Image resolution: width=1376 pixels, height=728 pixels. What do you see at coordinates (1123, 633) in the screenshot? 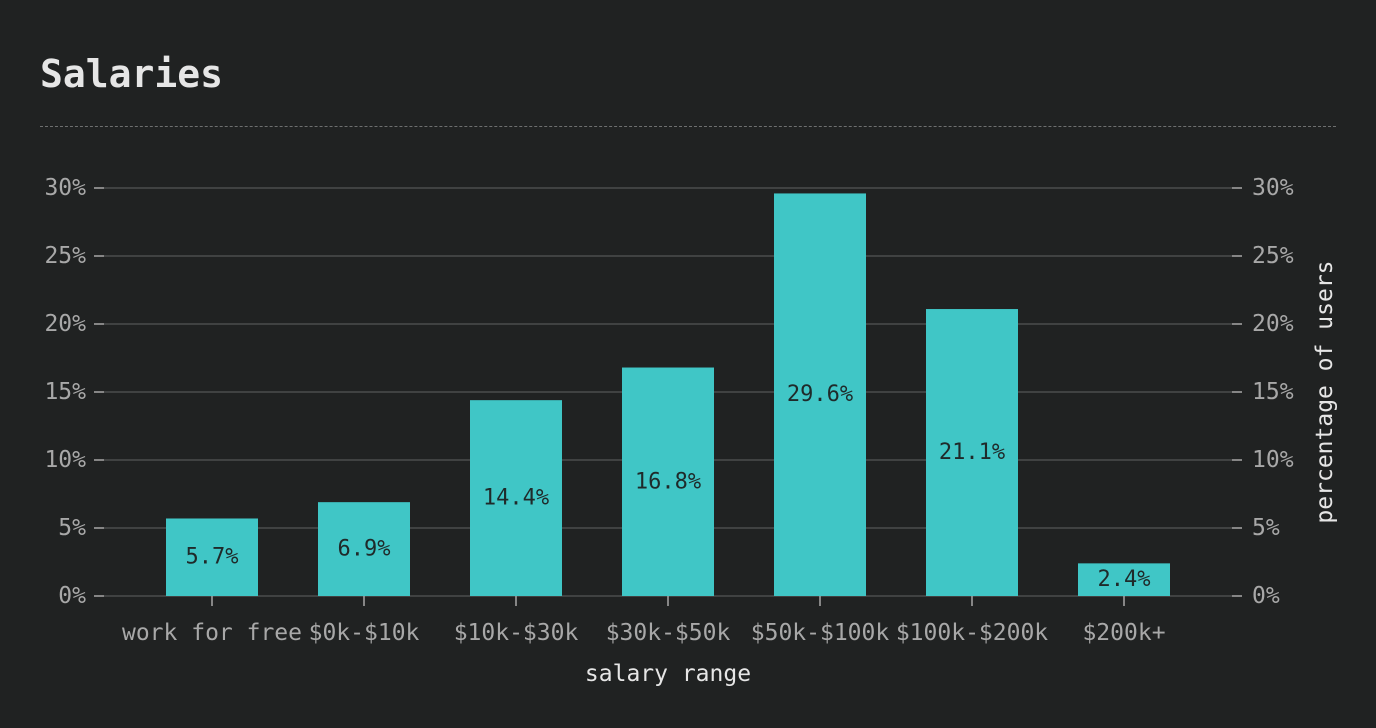
I see `x-tick-label: $200k+` at bounding box center [1123, 633].